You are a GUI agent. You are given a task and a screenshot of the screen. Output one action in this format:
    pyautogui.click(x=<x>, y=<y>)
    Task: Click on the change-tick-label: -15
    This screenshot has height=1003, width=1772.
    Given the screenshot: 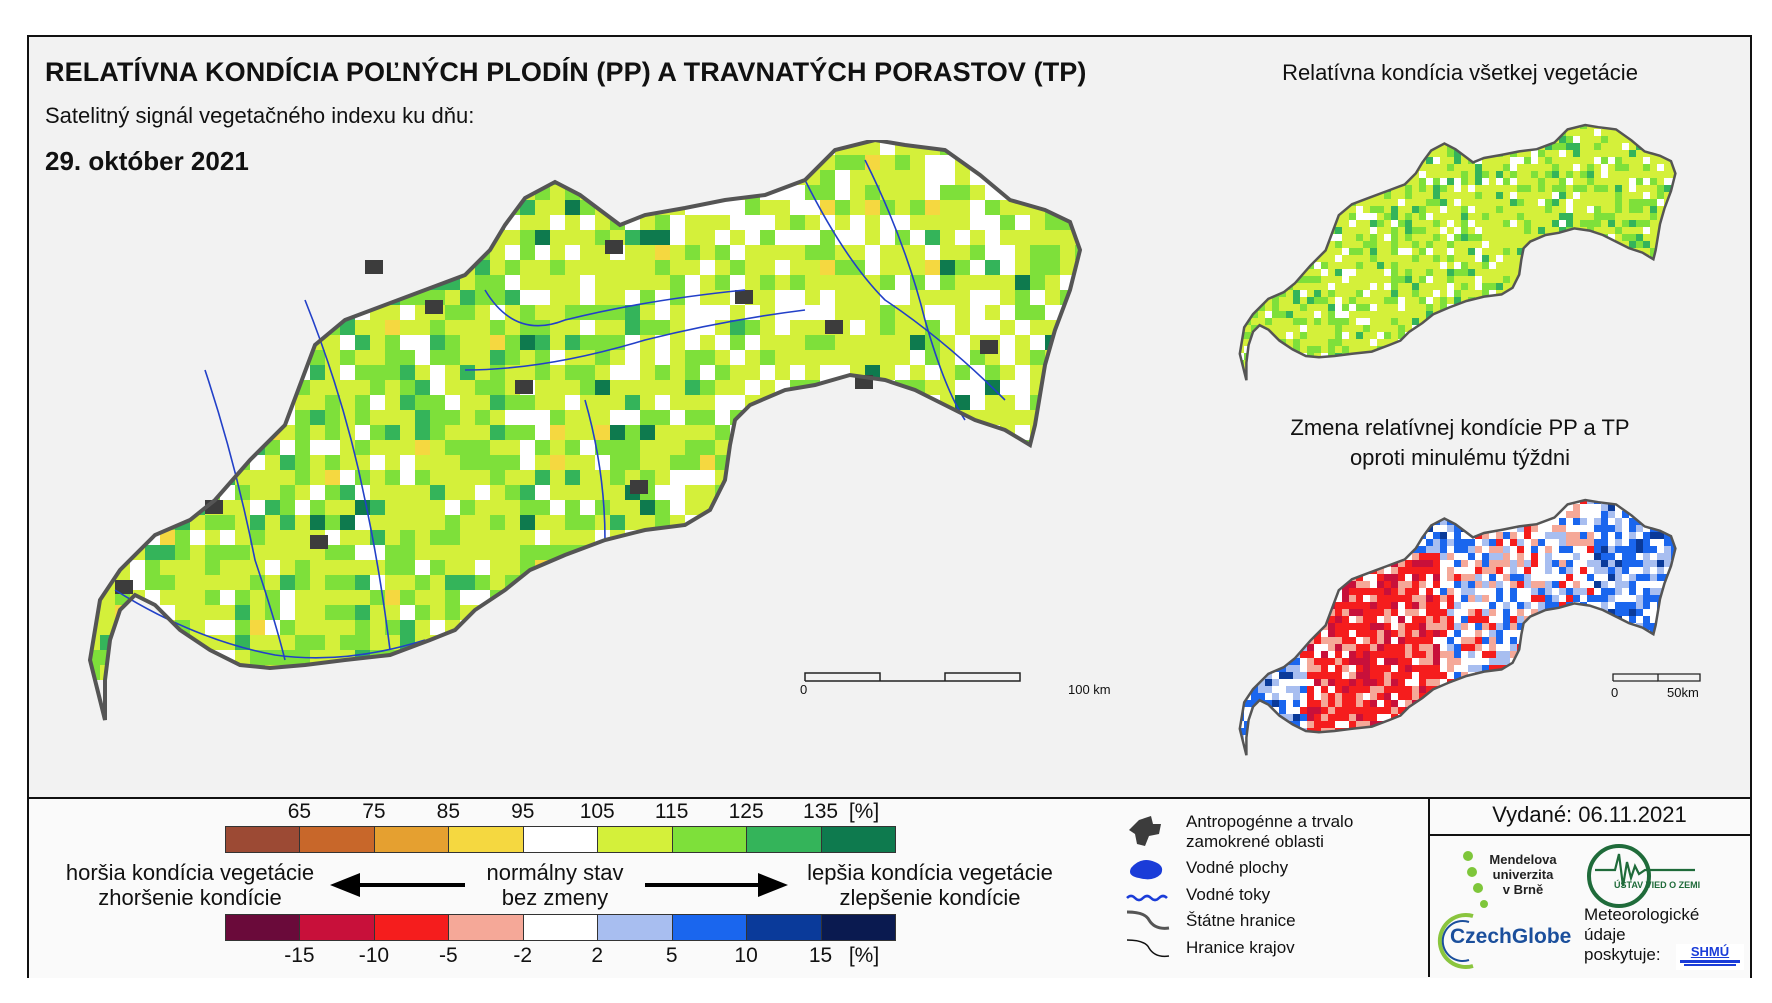 What is the action you would take?
    pyautogui.click(x=299, y=955)
    